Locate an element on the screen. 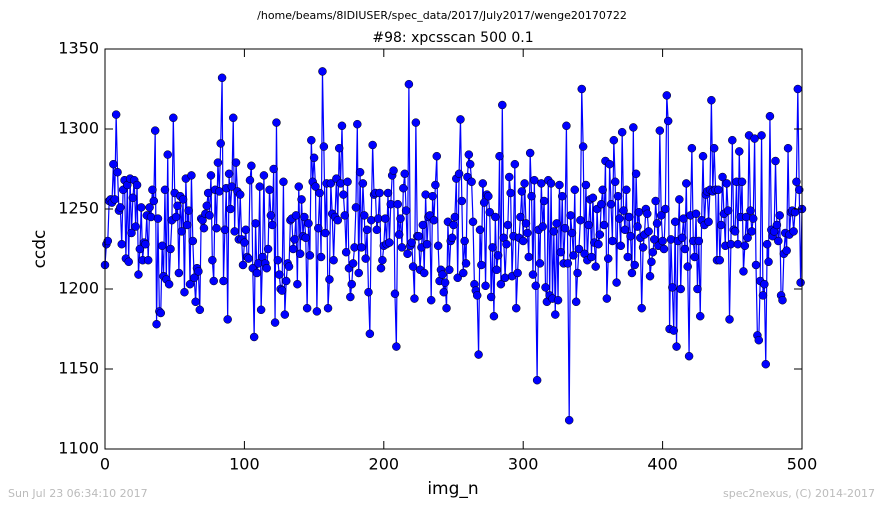 The image size is (884, 513). x-tick-label: 300 is located at coordinates (523, 464).